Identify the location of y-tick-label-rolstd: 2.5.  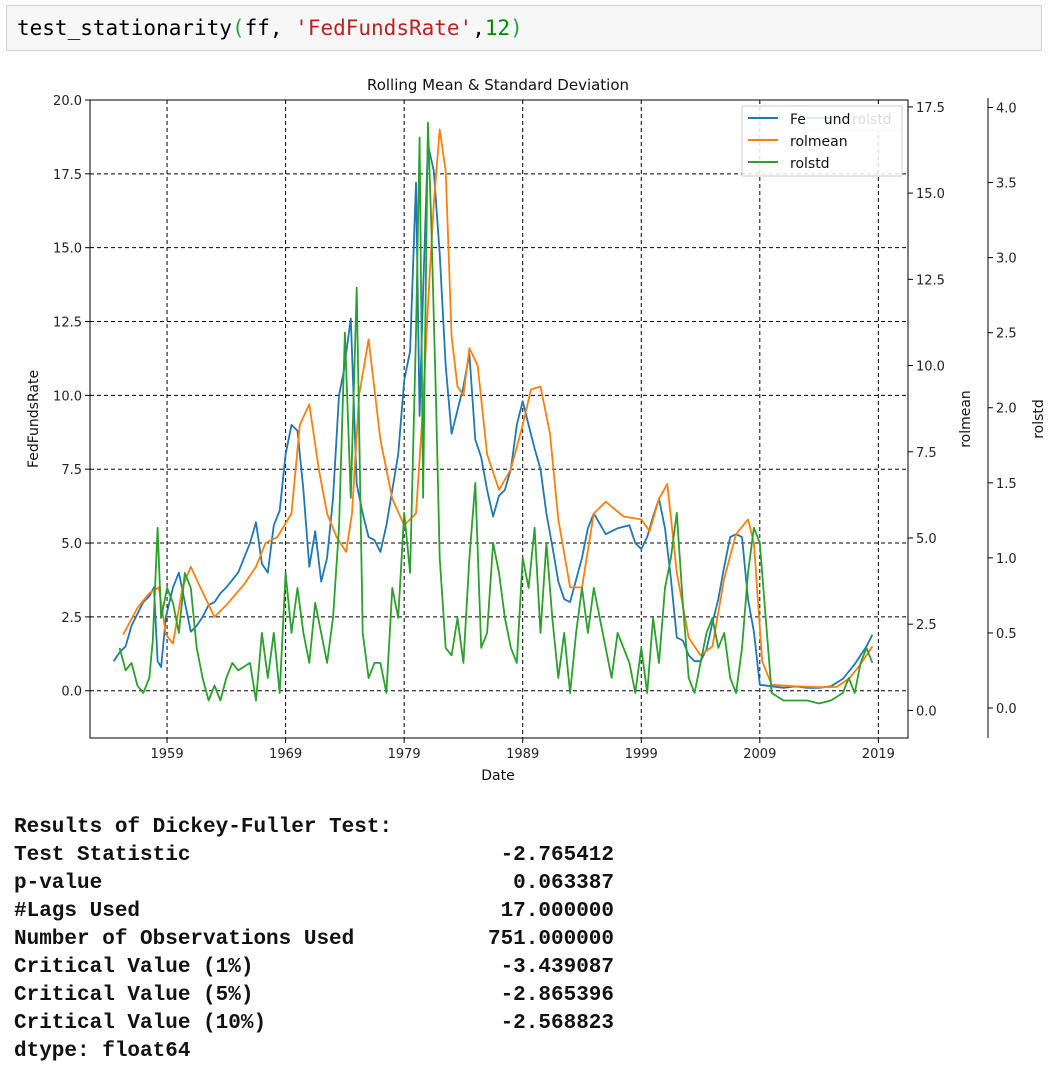
(1006, 334).